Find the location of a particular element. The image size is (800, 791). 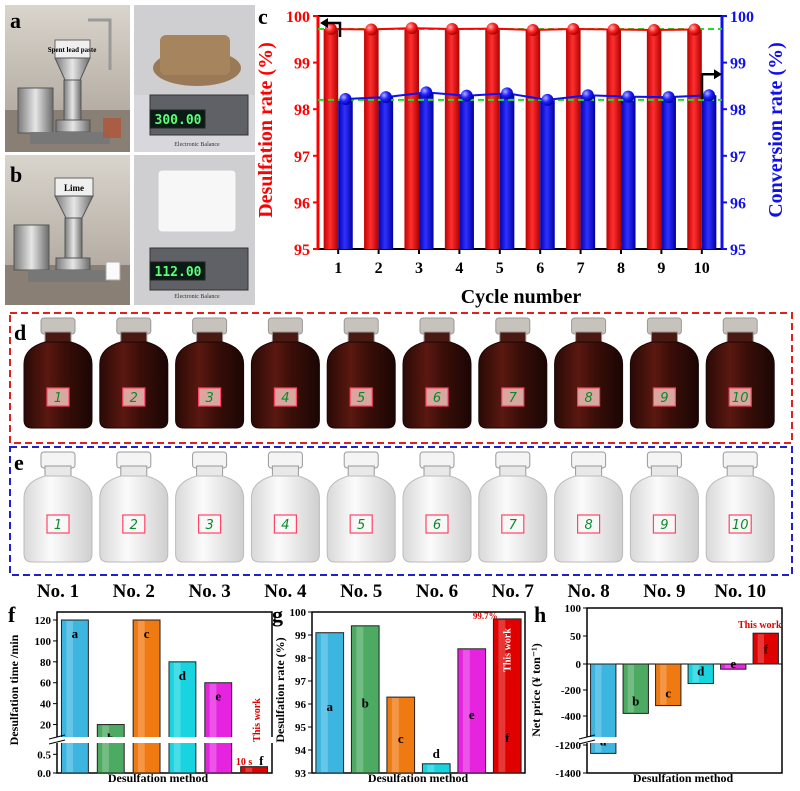

photo-panel-b: Lime is located at coordinates (67, 230).